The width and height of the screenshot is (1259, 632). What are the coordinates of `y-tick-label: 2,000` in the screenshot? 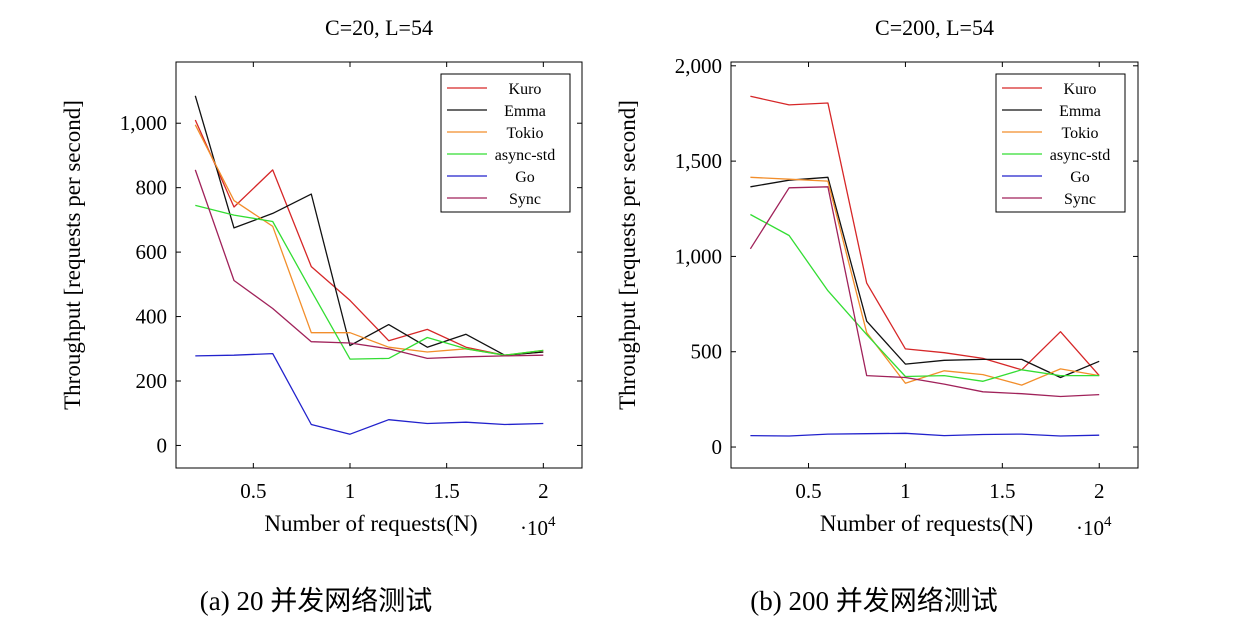 It's located at (698, 66).